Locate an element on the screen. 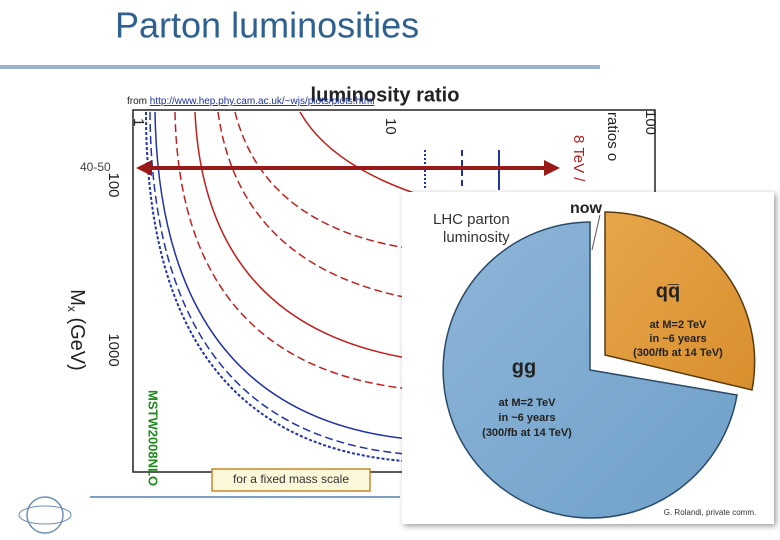  range-label: 40-50 is located at coordinates (95, 167).